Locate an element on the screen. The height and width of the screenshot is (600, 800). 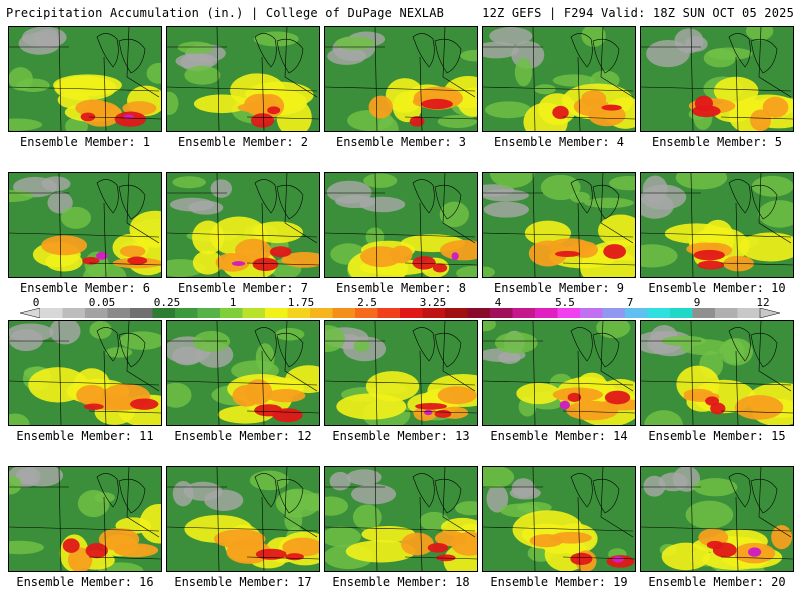
colorbar-tick-label: 12 is located at coordinates (763, 302).